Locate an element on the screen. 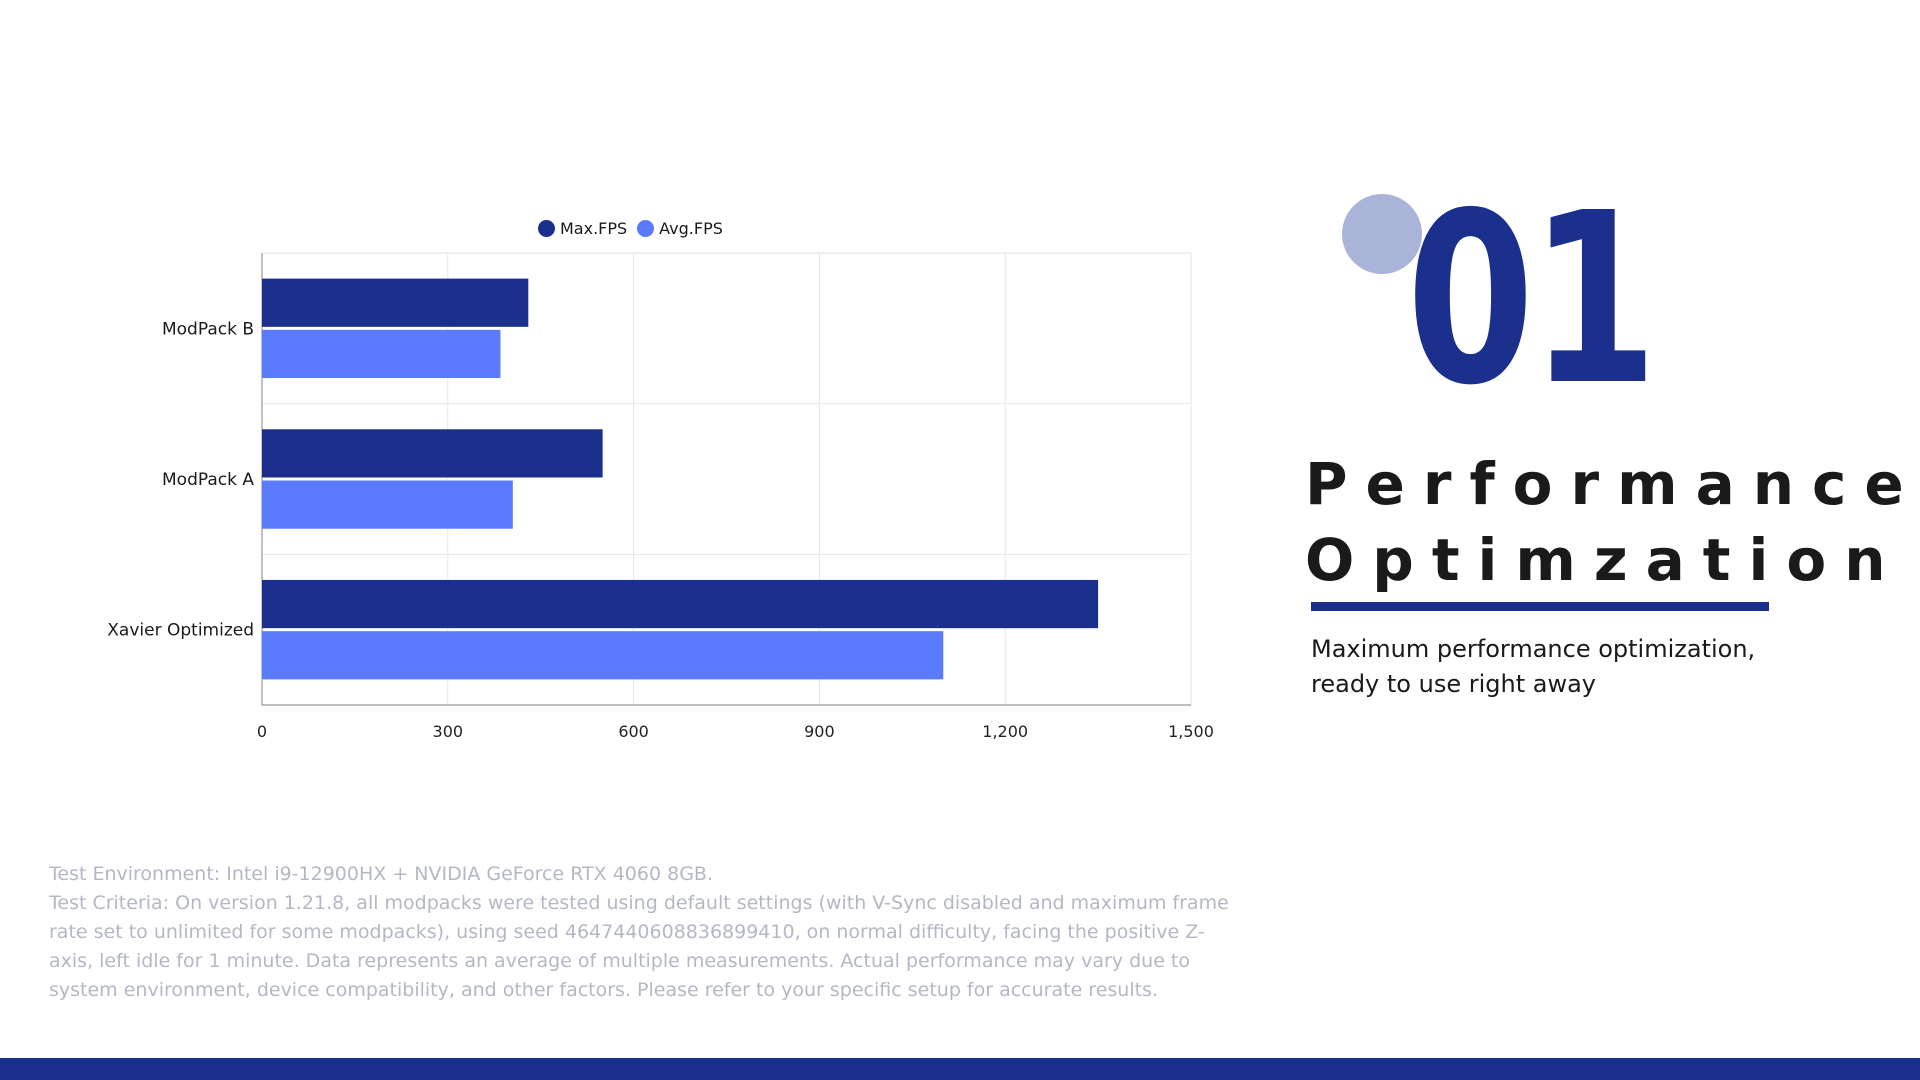  y-category-label: ModPack A is located at coordinates (208, 480).